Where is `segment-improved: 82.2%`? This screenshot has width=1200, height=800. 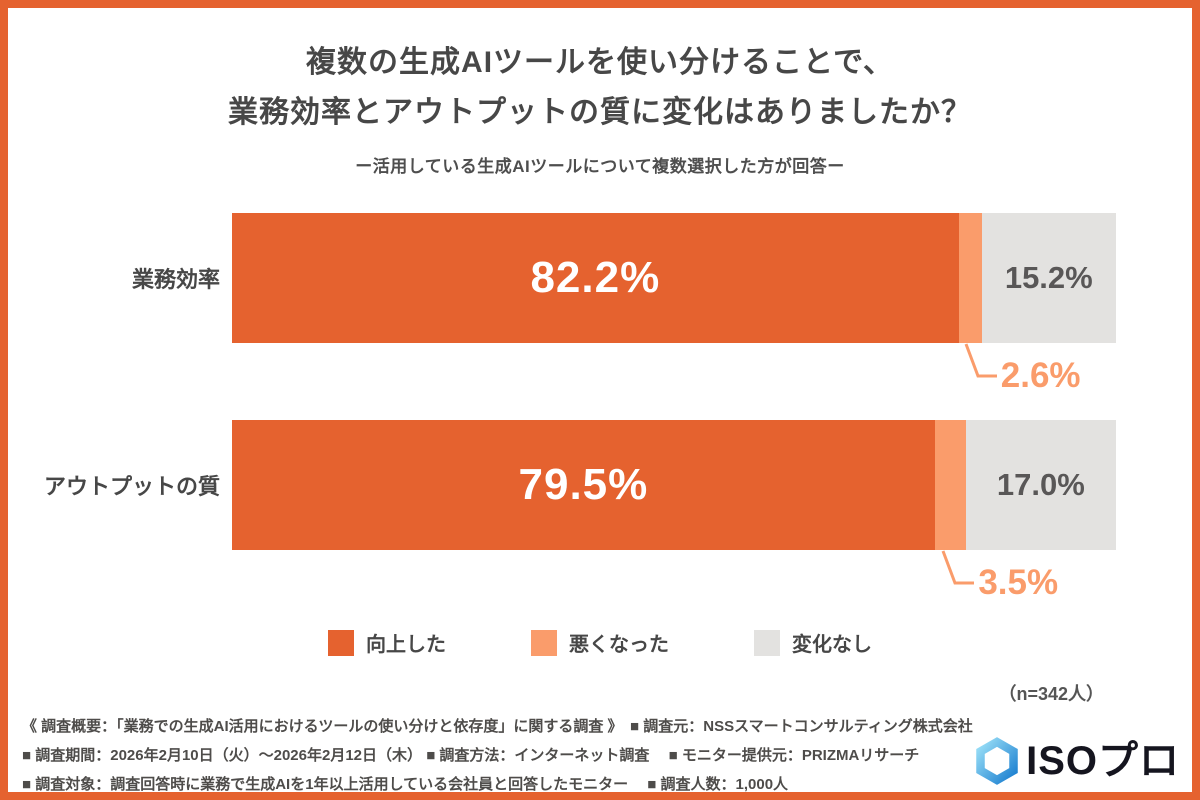 segment-improved: 82.2% is located at coordinates (595, 278).